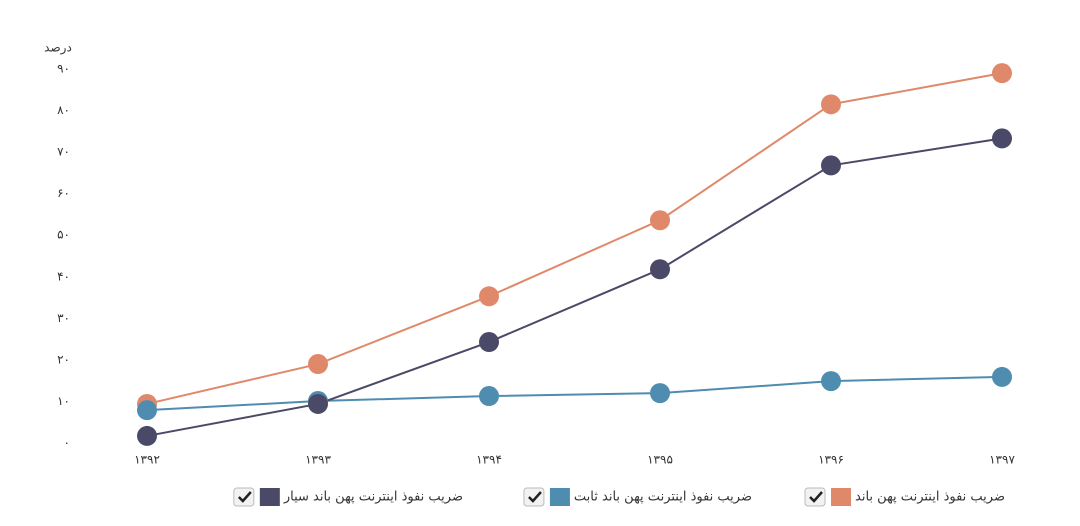 This screenshot has height=526, width=1080. What do you see at coordinates (373, 497) in the screenshot?
I see `legend-label: ضریب نفوذ اینترنت پهن باند سیار` at bounding box center [373, 497].